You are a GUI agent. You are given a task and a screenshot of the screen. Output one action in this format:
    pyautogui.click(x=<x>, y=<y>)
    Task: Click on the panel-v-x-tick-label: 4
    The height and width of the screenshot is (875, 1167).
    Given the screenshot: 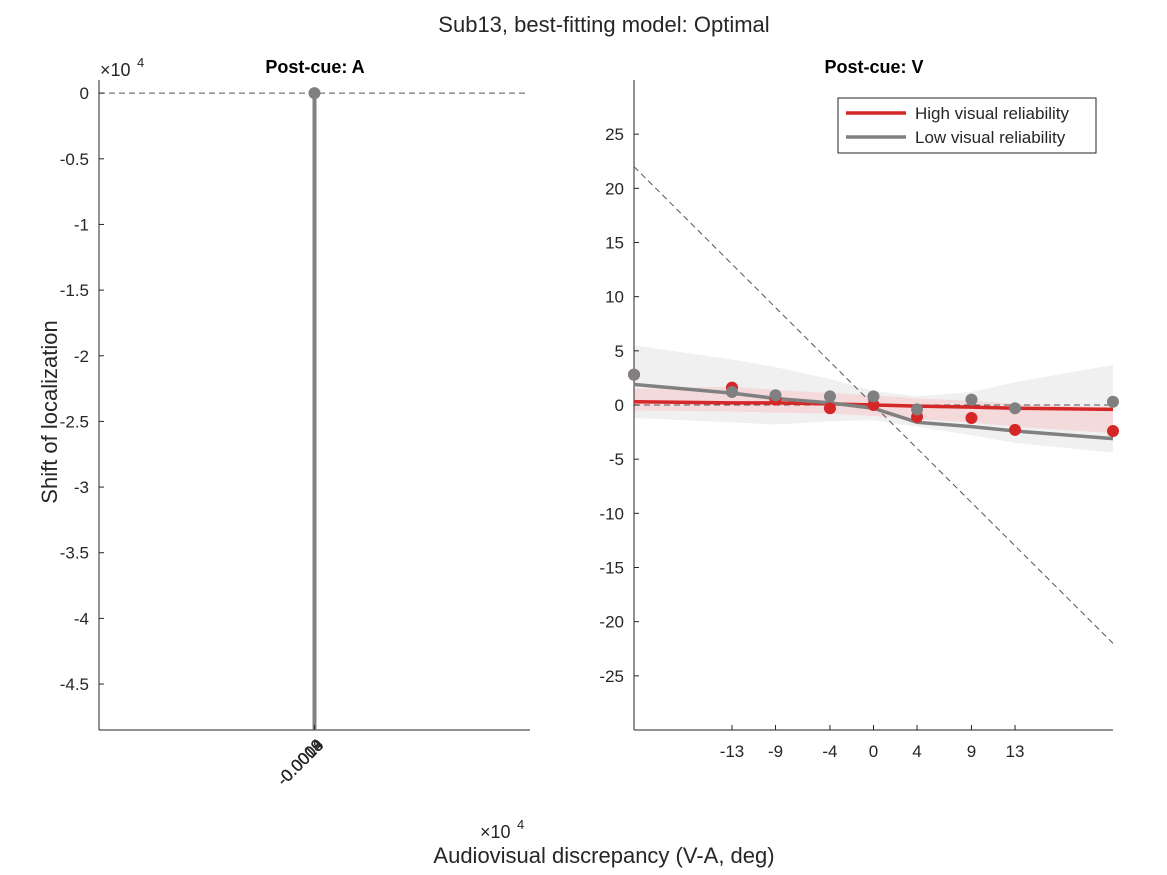 What is the action you would take?
    pyautogui.click(x=916, y=751)
    